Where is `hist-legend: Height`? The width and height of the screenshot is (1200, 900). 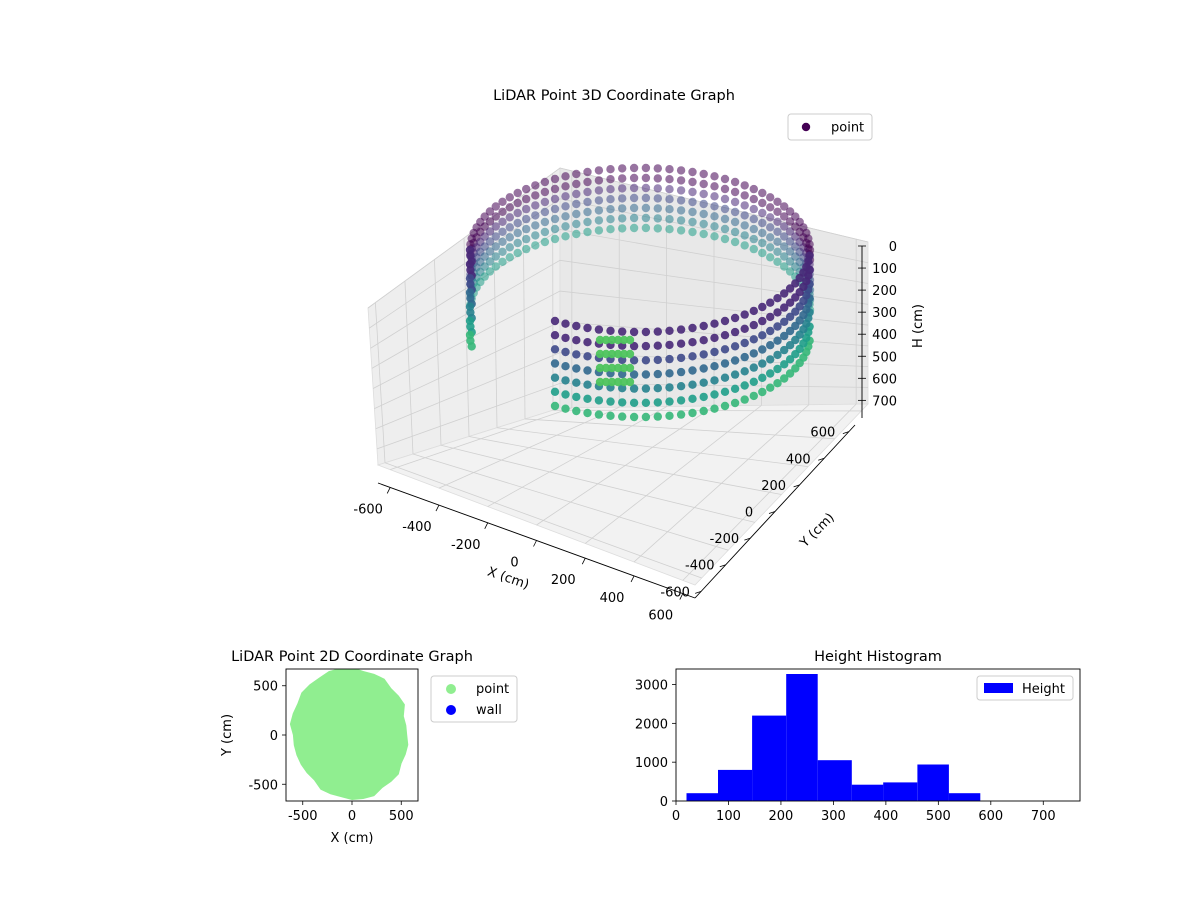 hist-legend: Height is located at coordinates (1025, 688).